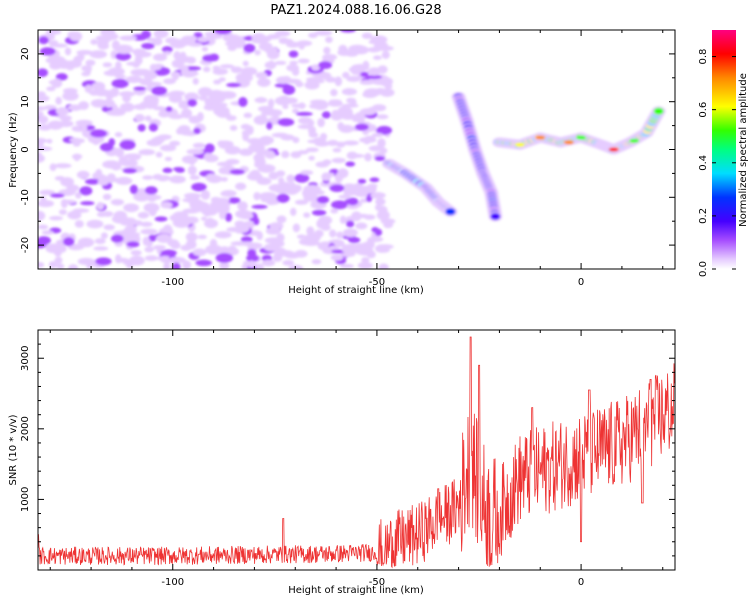 The image size is (750, 600). I want to click on x-tick-label: -100, so click(172, 282).